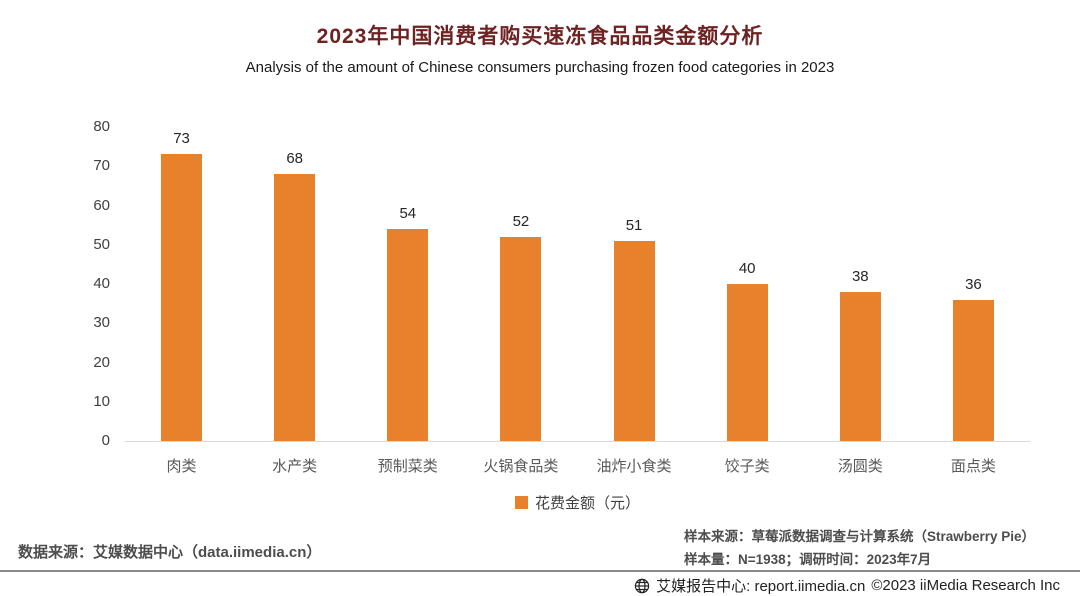 The width and height of the screenshot is (1080, 596). What do you see at coordinates (101, 166) in the screenshot?
I see `y-axis-tick-label: 70` at bounding box center [101, 166].